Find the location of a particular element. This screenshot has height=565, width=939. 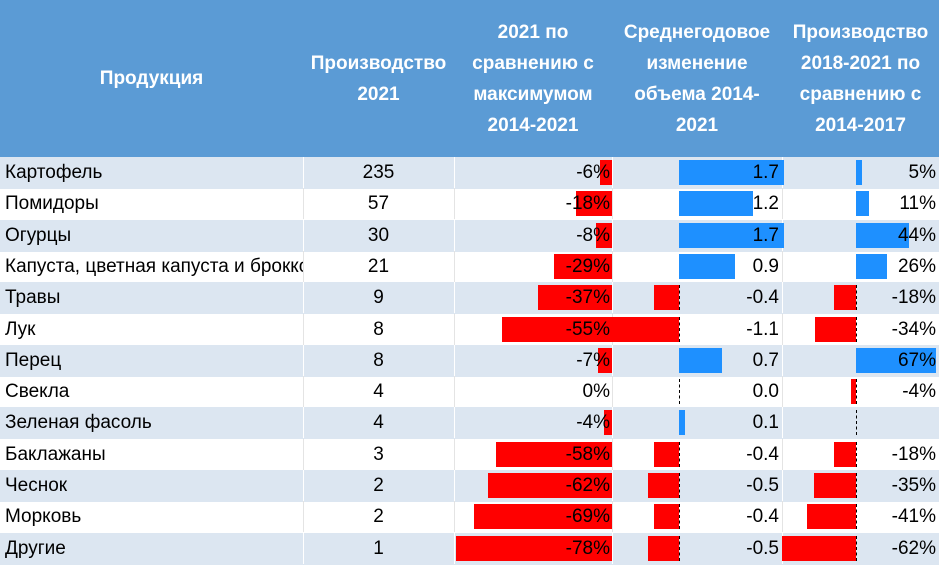

product-name-cell: Капуста, цветная капуста и брокколи is located at coordinates (154, 266).